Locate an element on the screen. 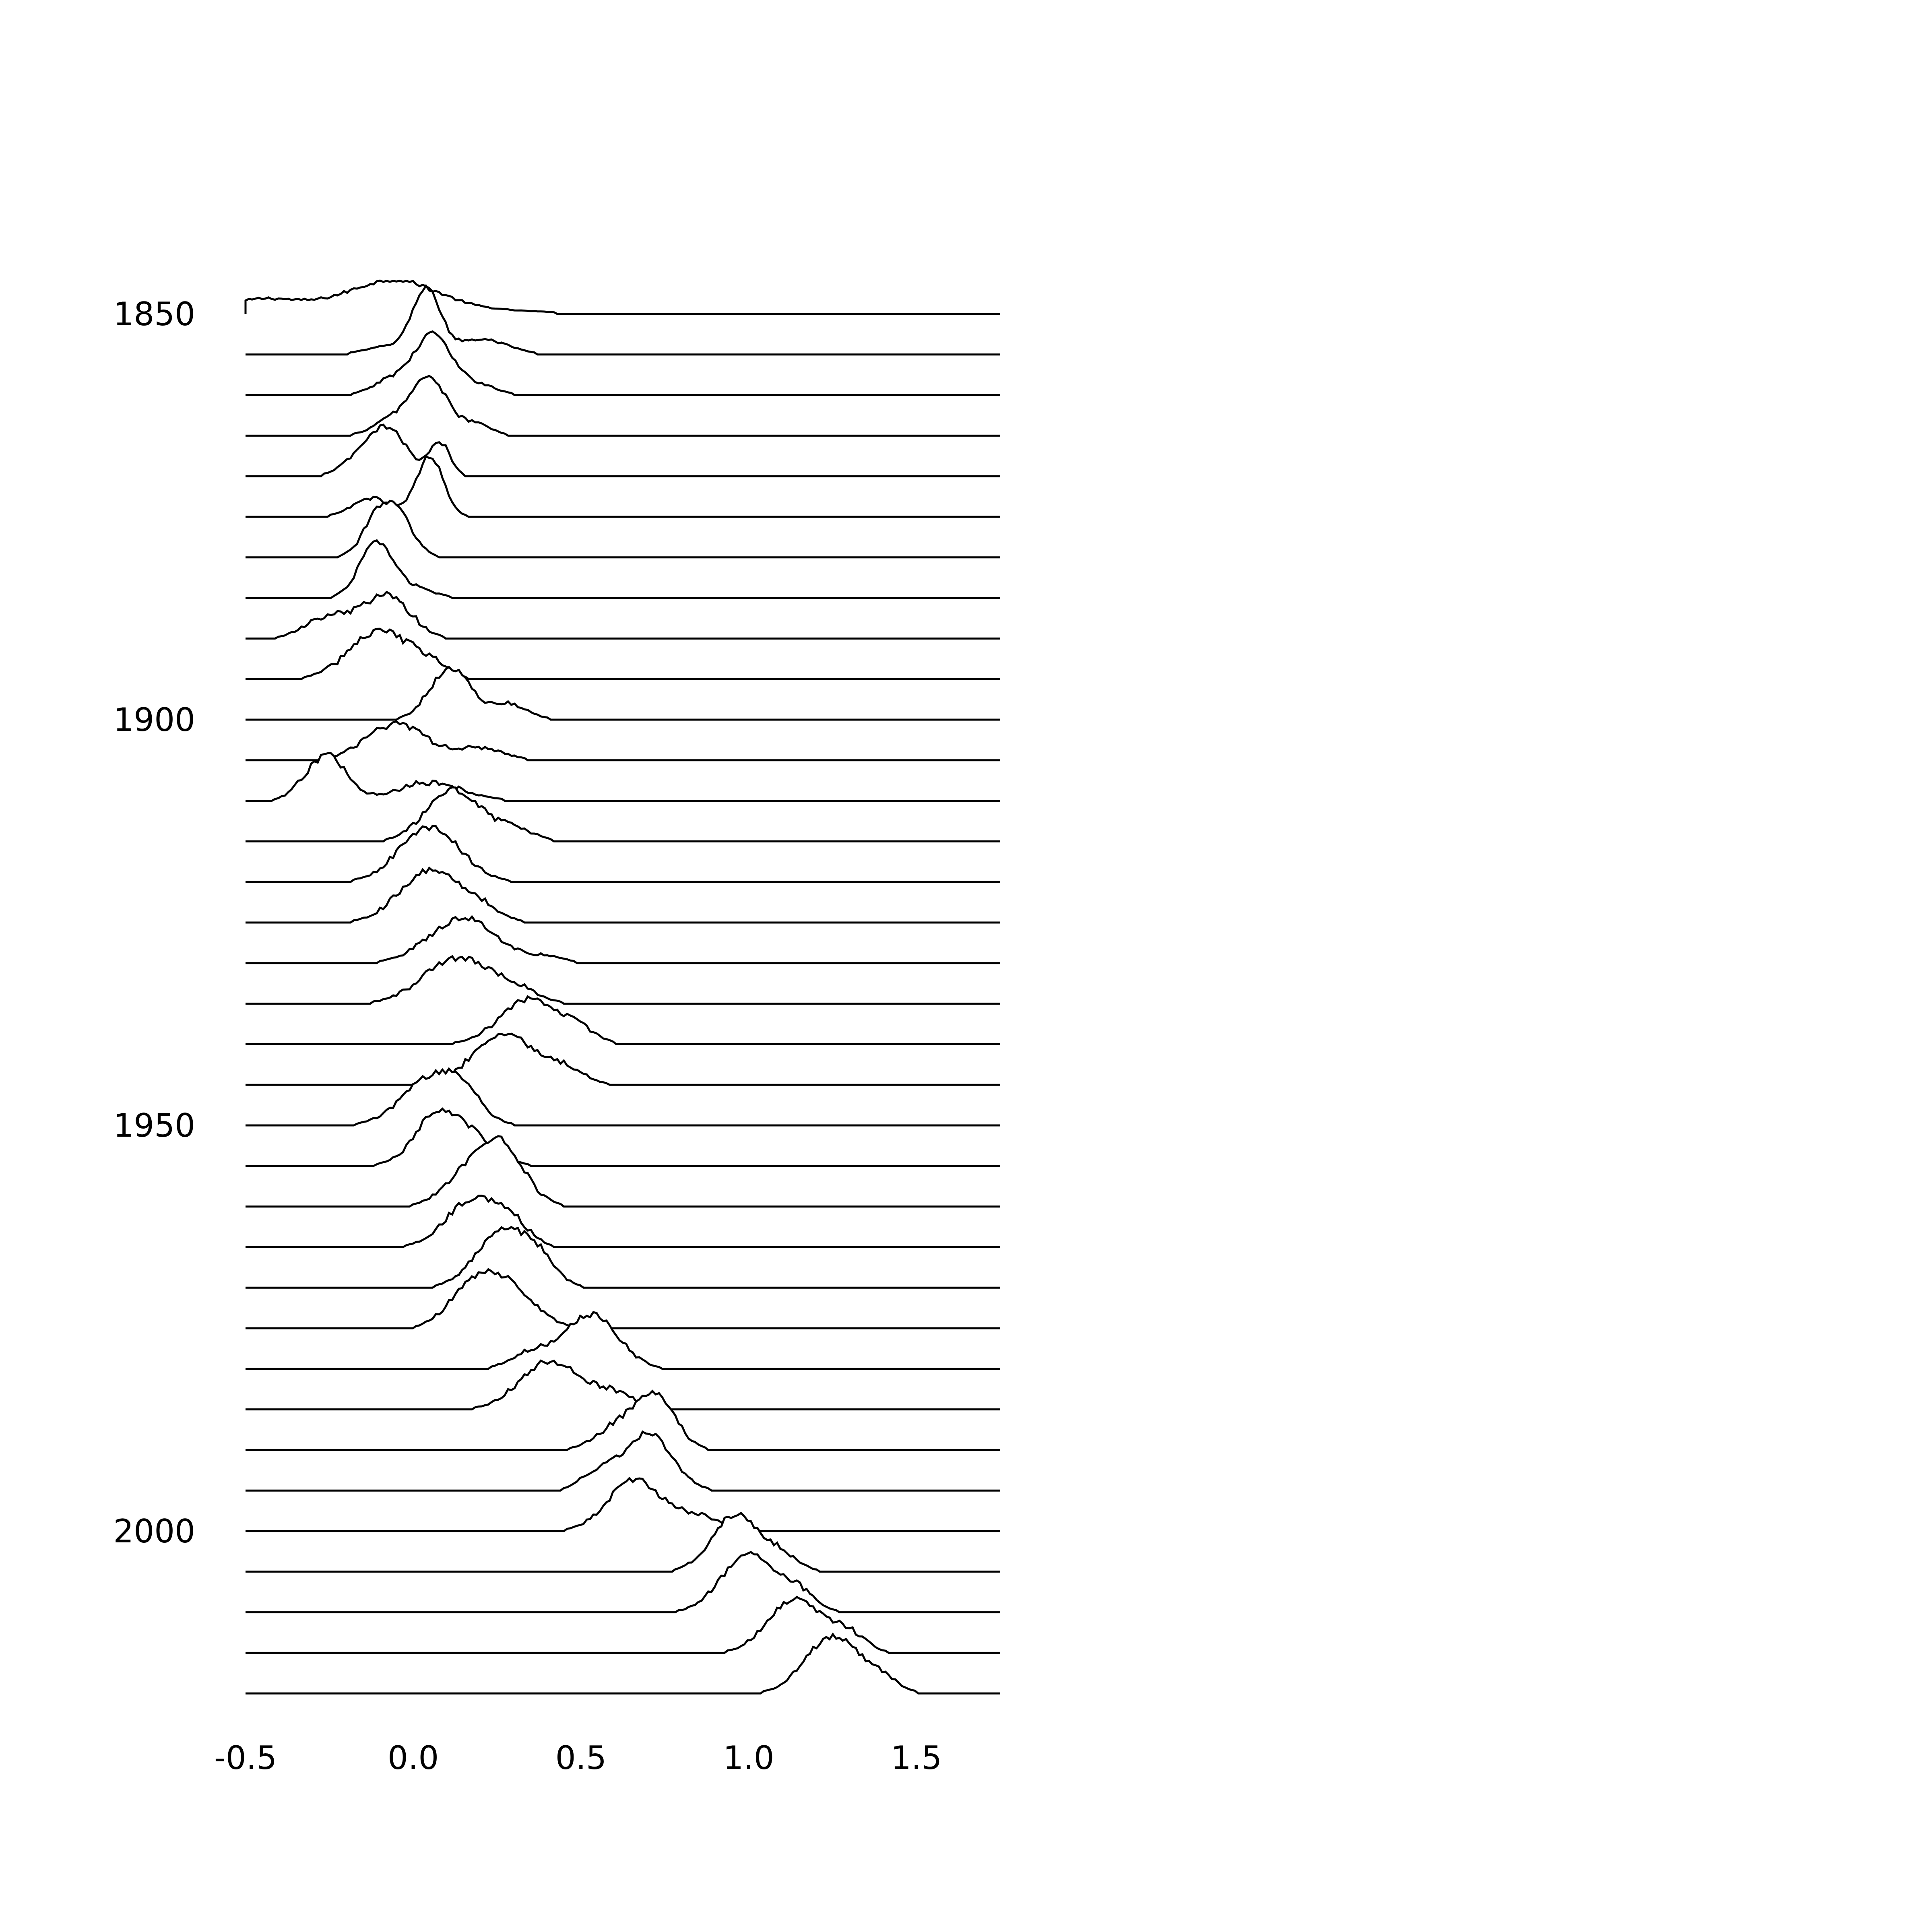  ridge-1995 is located at coordinates (623, 1461).